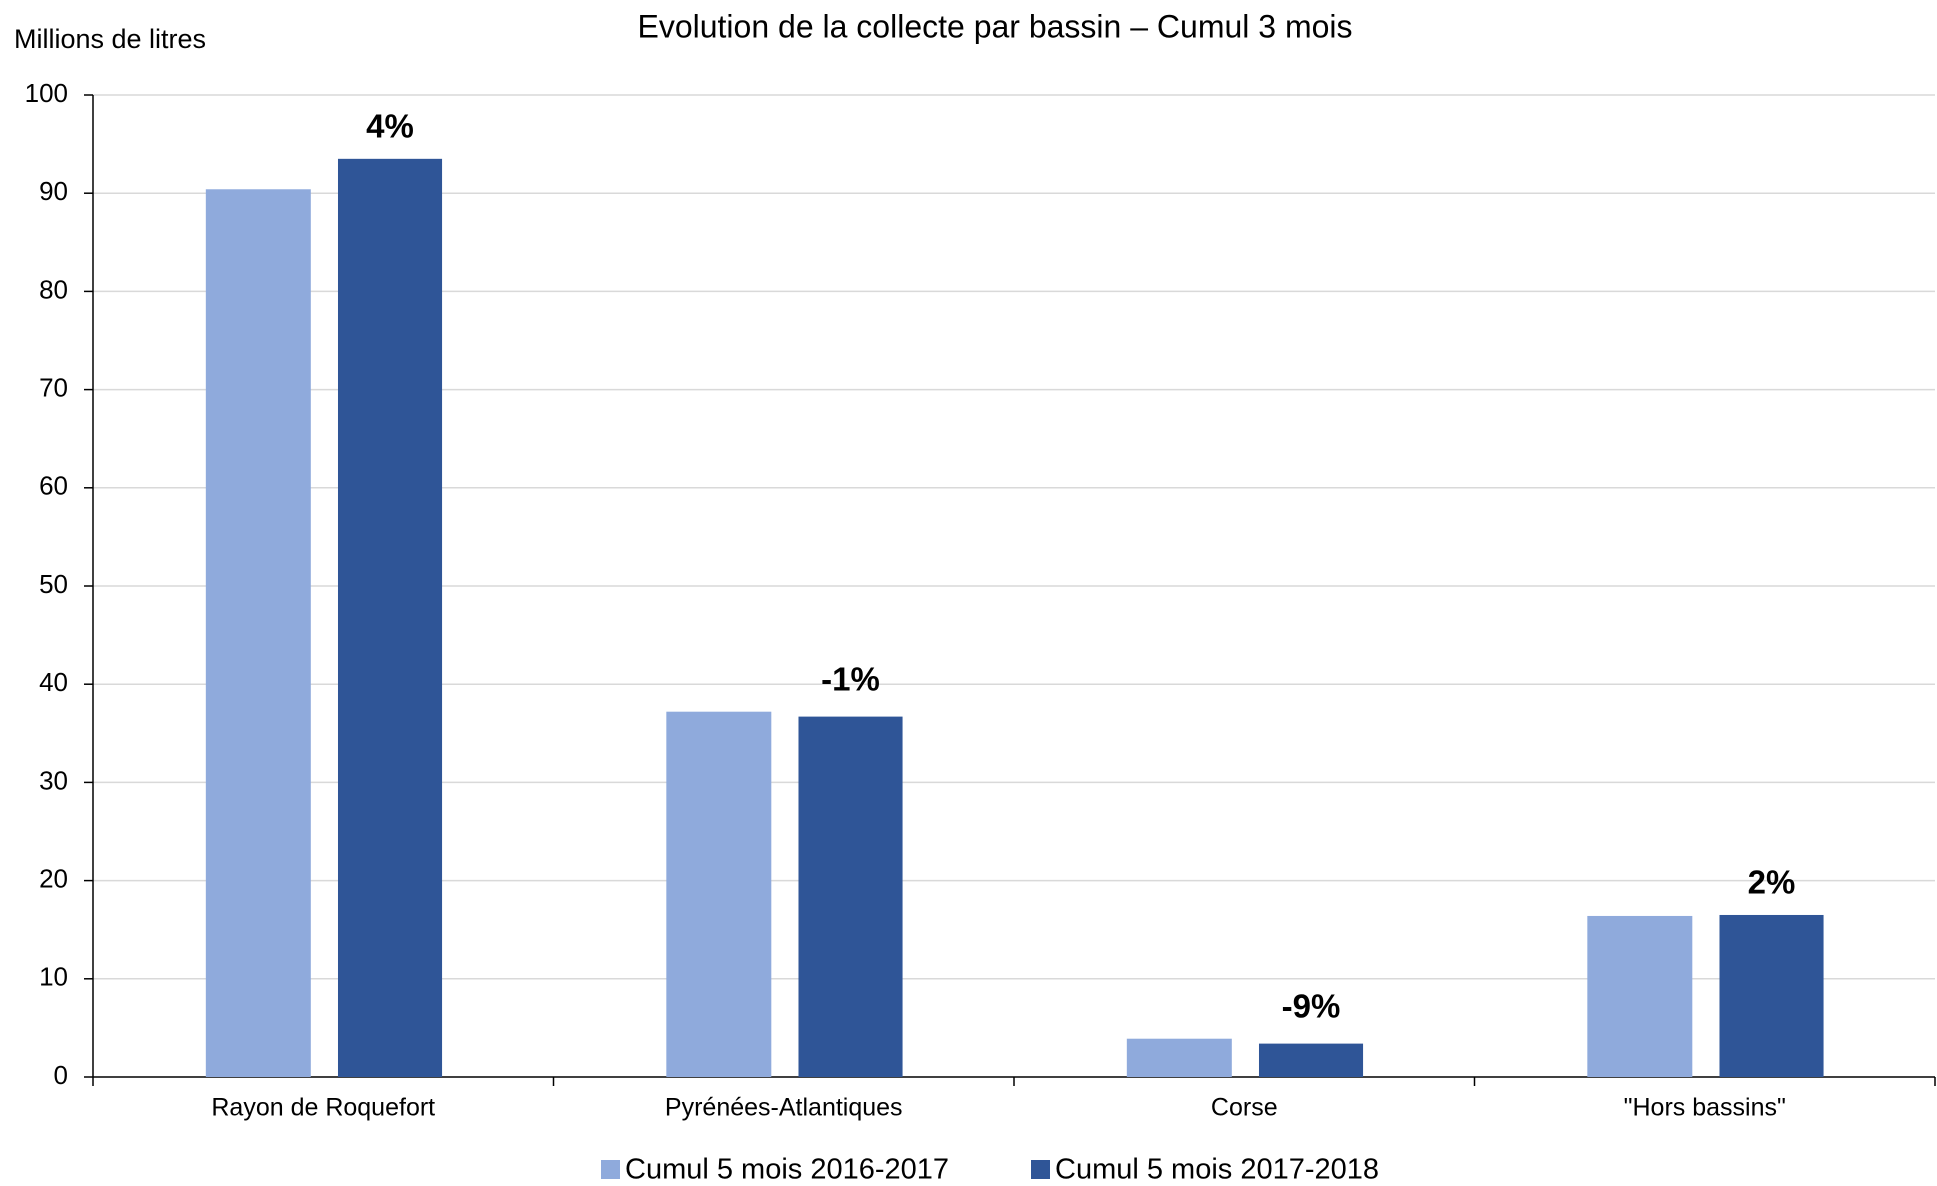  I want to click on y-tick-label: 70, so click(53, 387).